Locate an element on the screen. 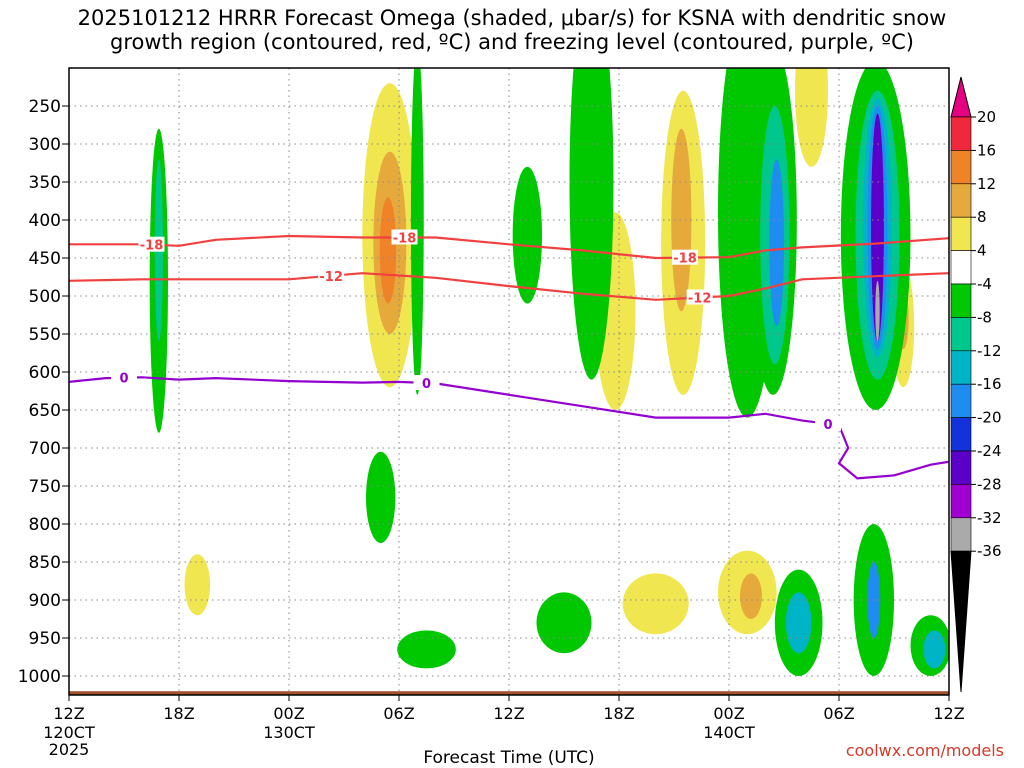  y-tick-label-800: 800 is located at coordinates (45, 525).